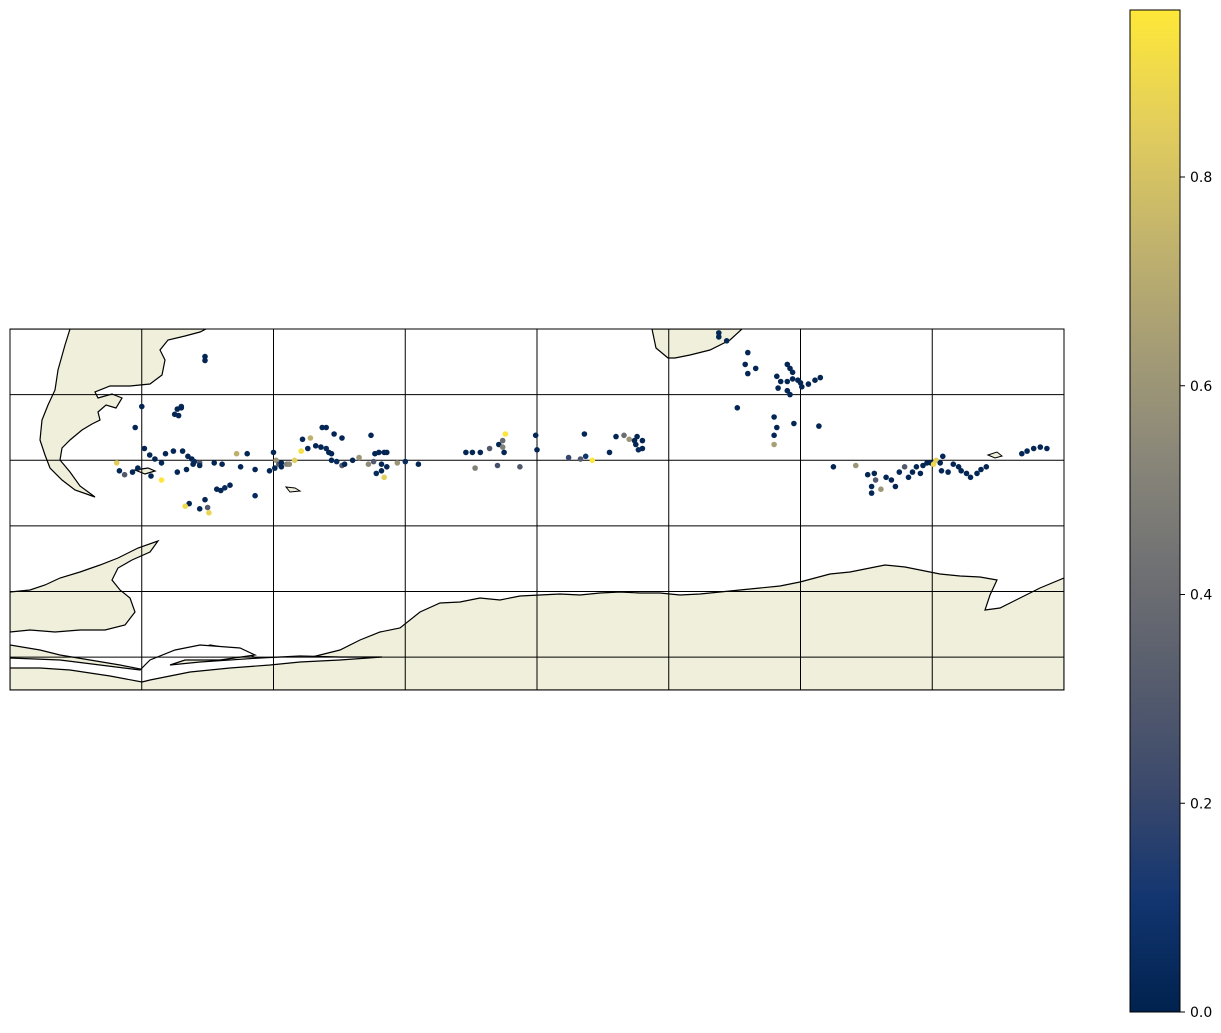  I want to click on falkland-islands, so click(293, 489).